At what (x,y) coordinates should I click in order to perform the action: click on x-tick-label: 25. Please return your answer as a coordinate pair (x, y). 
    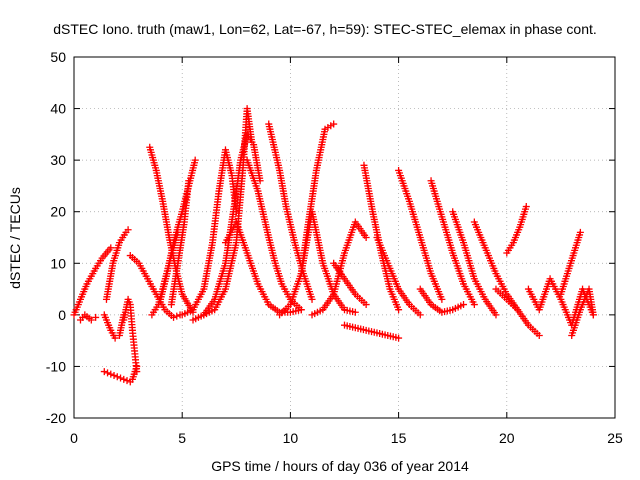
    Looking at the image, I should click on (615, 438).